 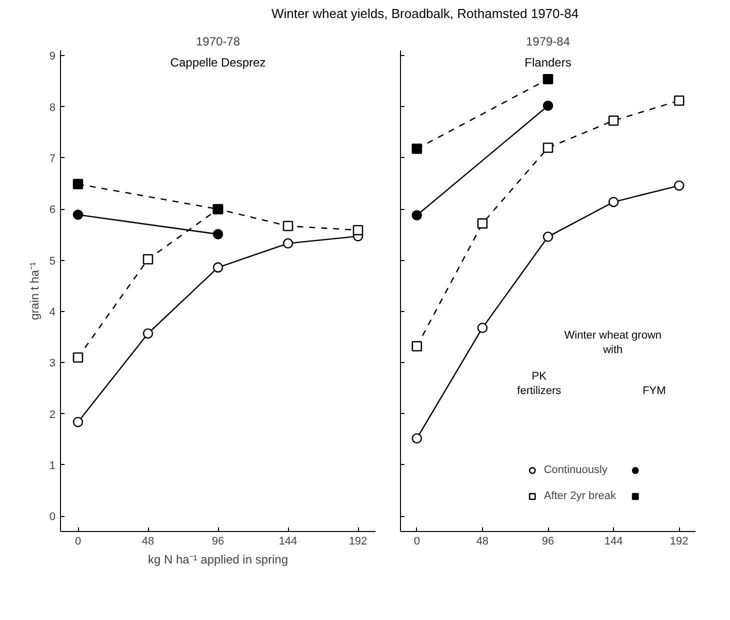 What do you see at coordinates (52, 56) in the screenshot?
I see `y-tick-label: 9` at bounding box center [52, 56].